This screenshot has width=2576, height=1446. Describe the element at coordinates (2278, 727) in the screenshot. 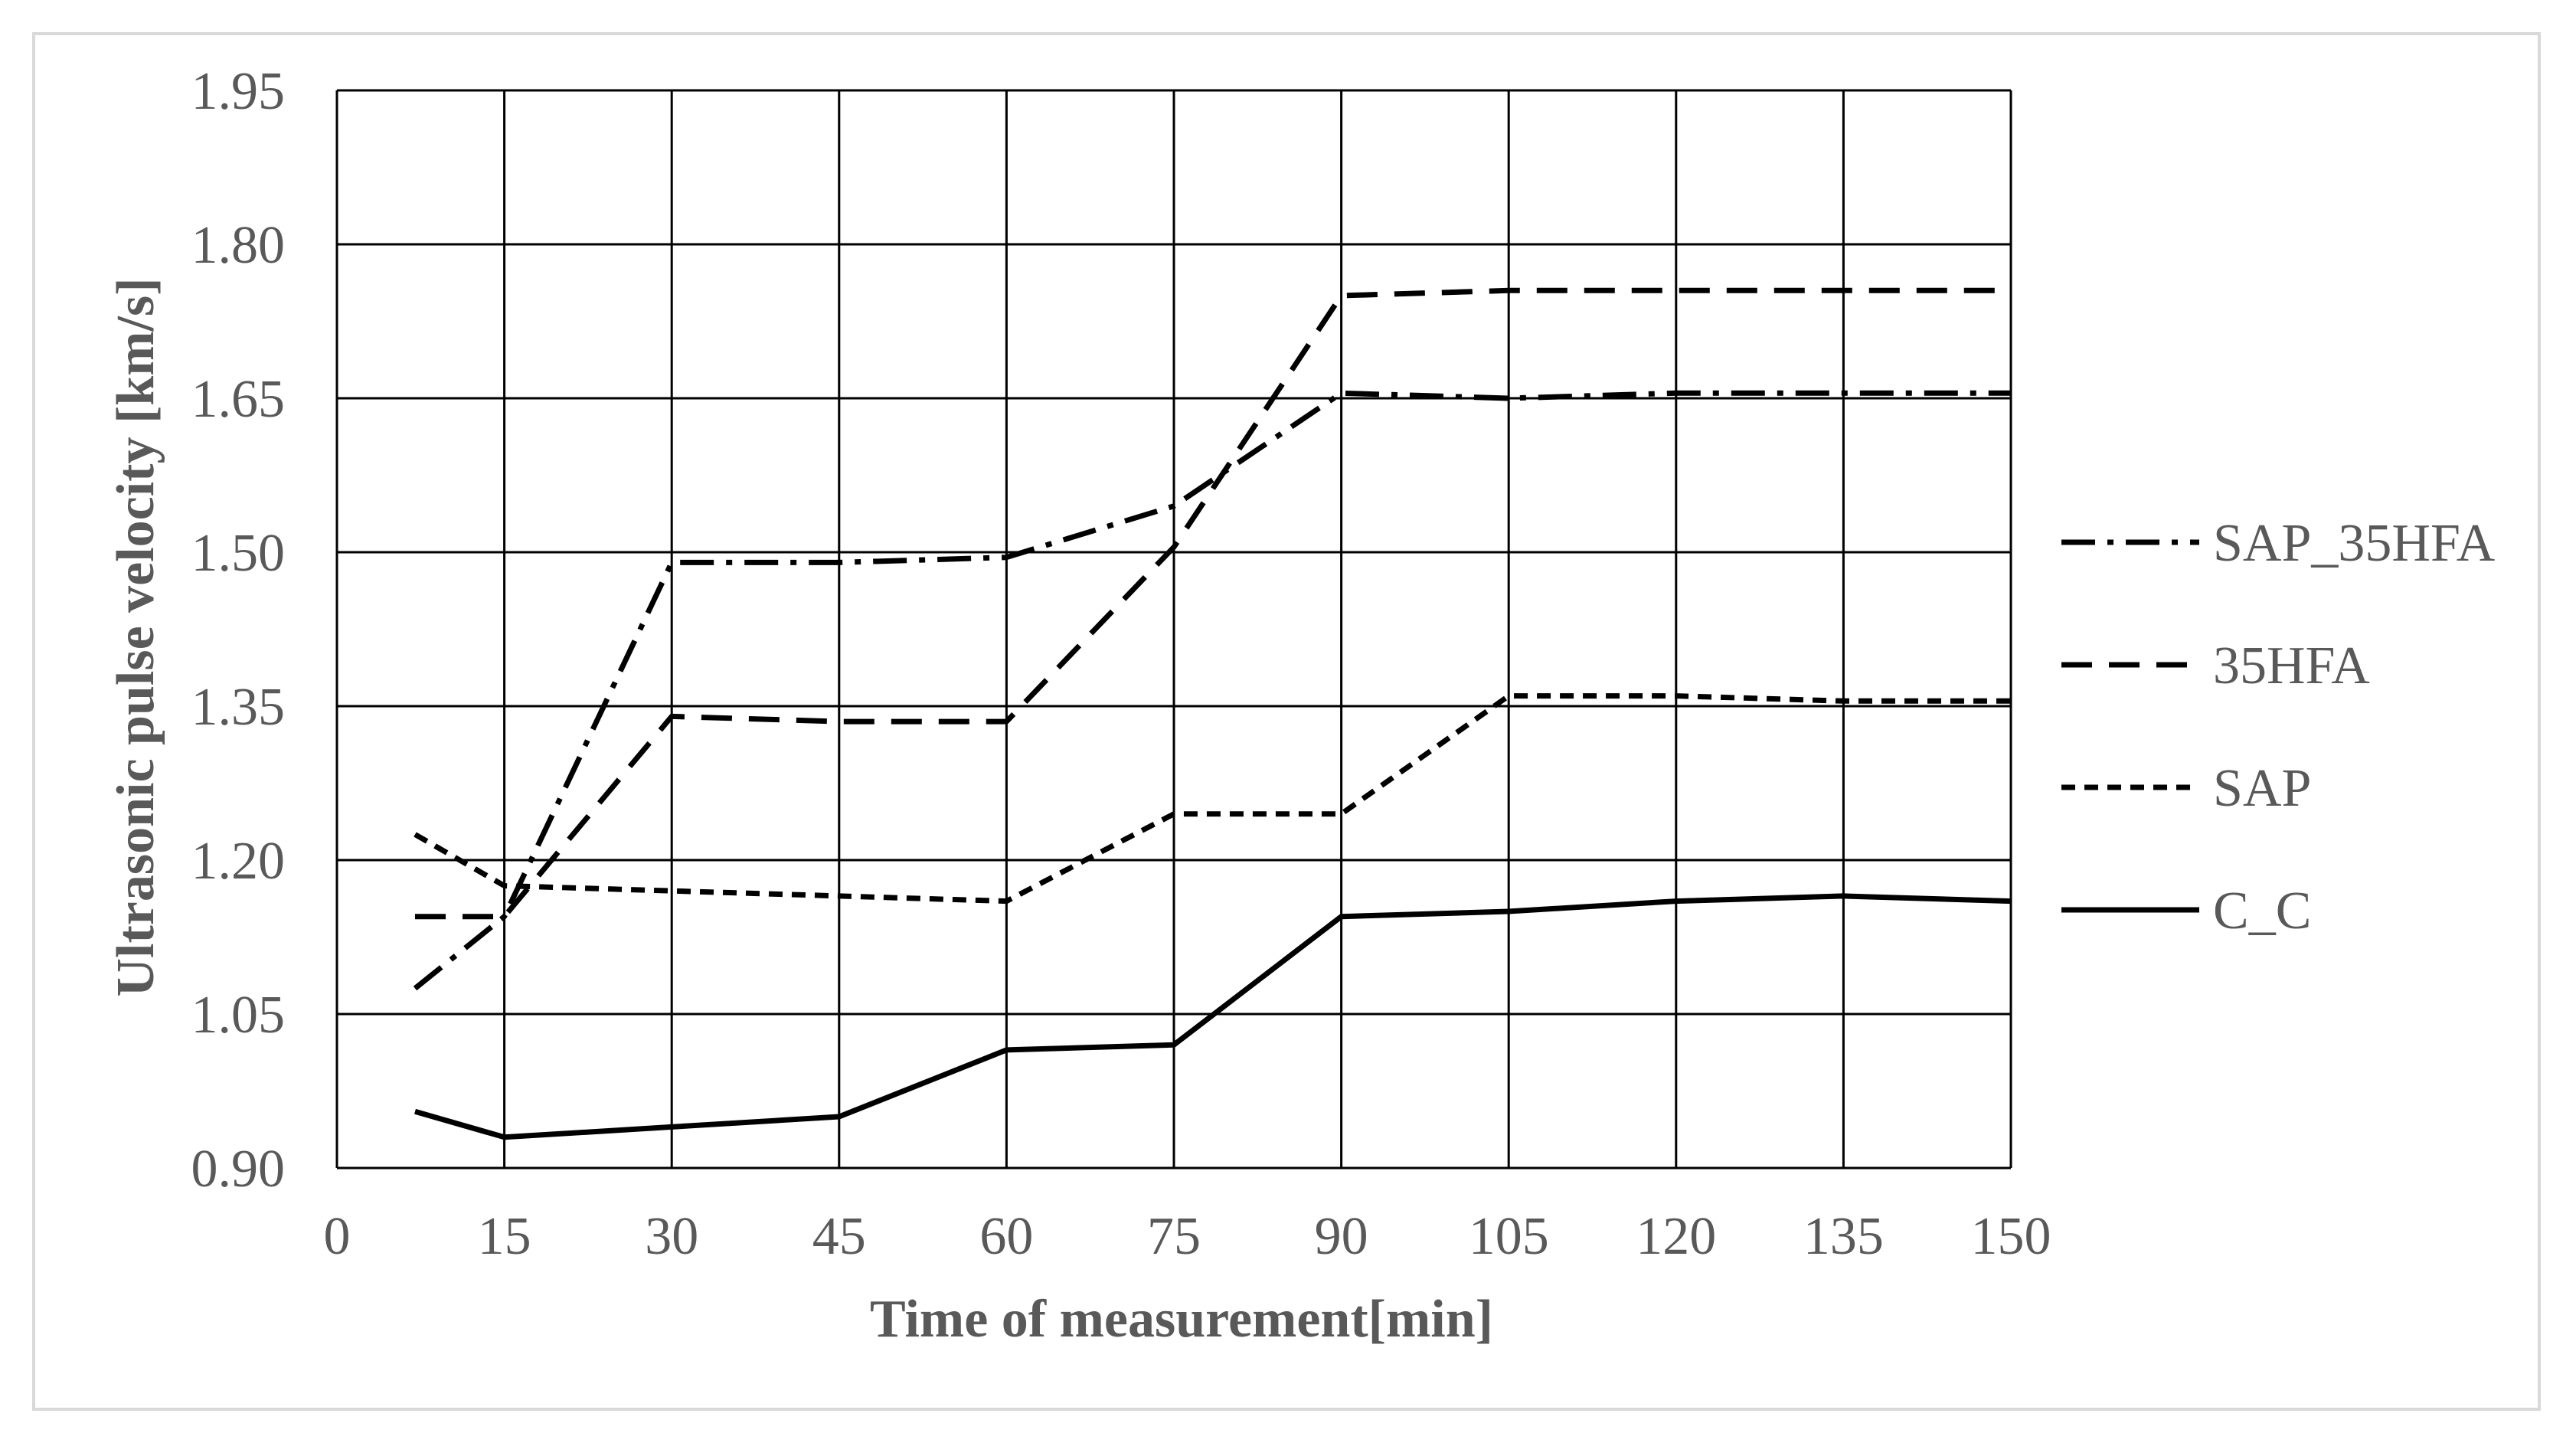

I see `legend: SAP_35HFA 35HFA SAP C_C` at that location.